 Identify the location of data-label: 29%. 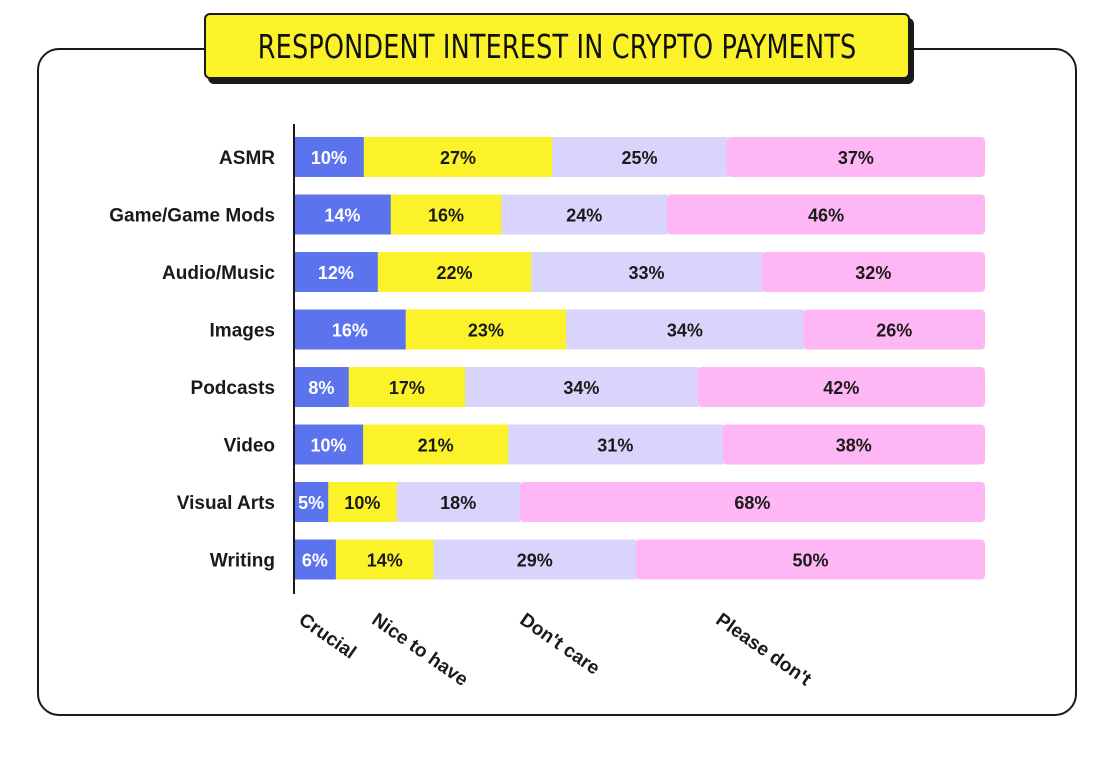
(535, 561).